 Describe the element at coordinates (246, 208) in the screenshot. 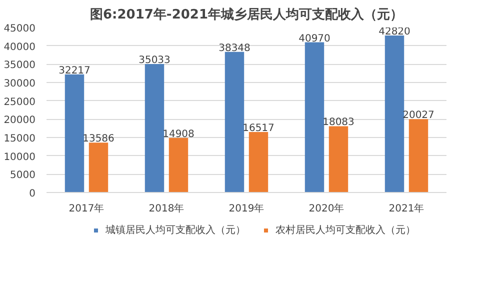

I see `x-tick-label: 2019年` at that location.